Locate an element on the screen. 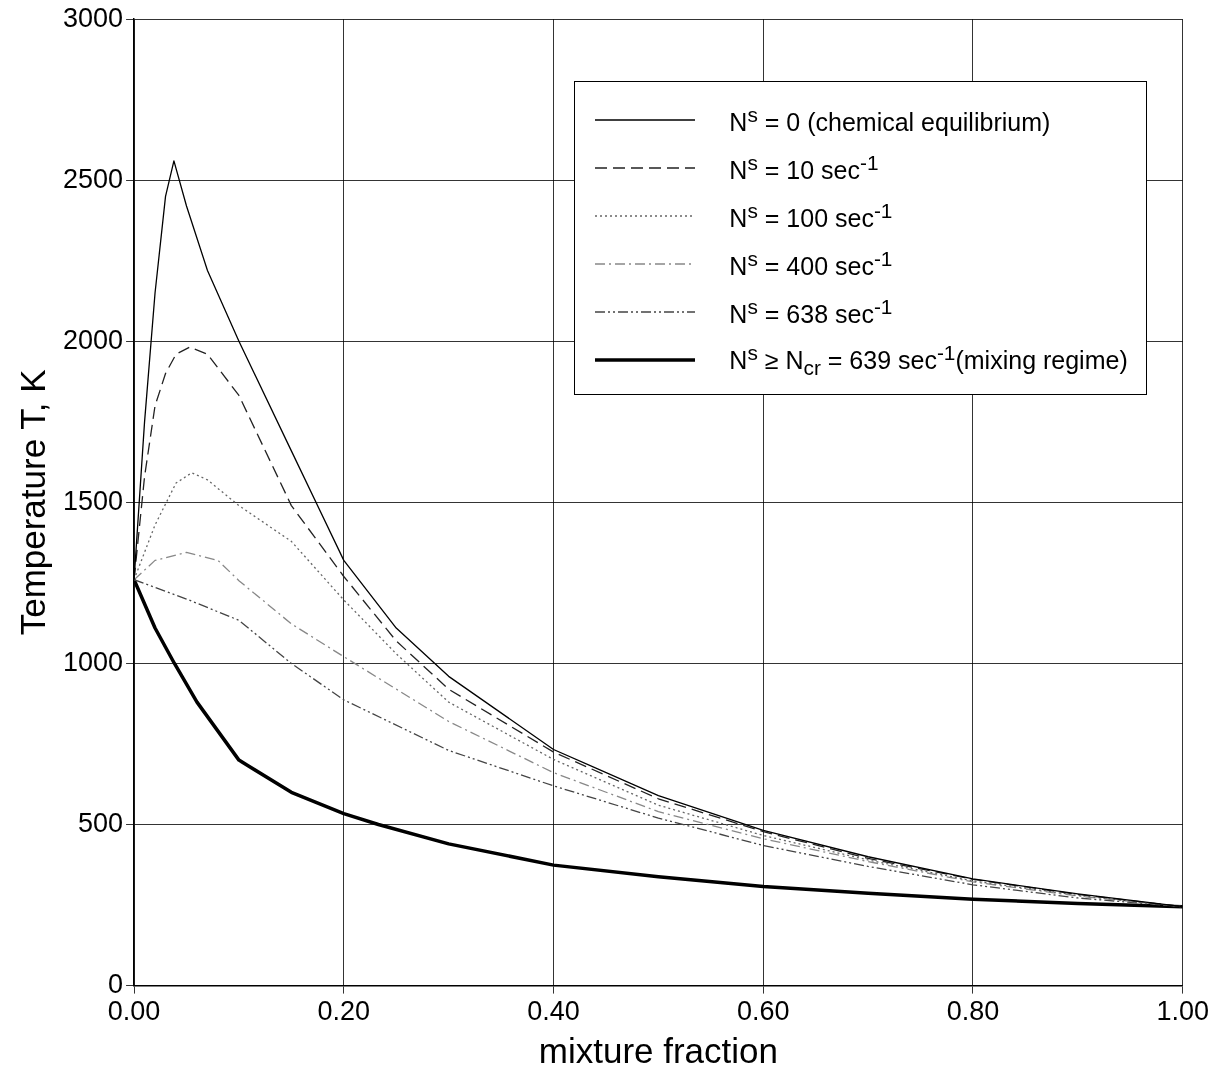 The image size is (1212, 1084). y-tick-label: 2500 is located at coordinates (93, 178).